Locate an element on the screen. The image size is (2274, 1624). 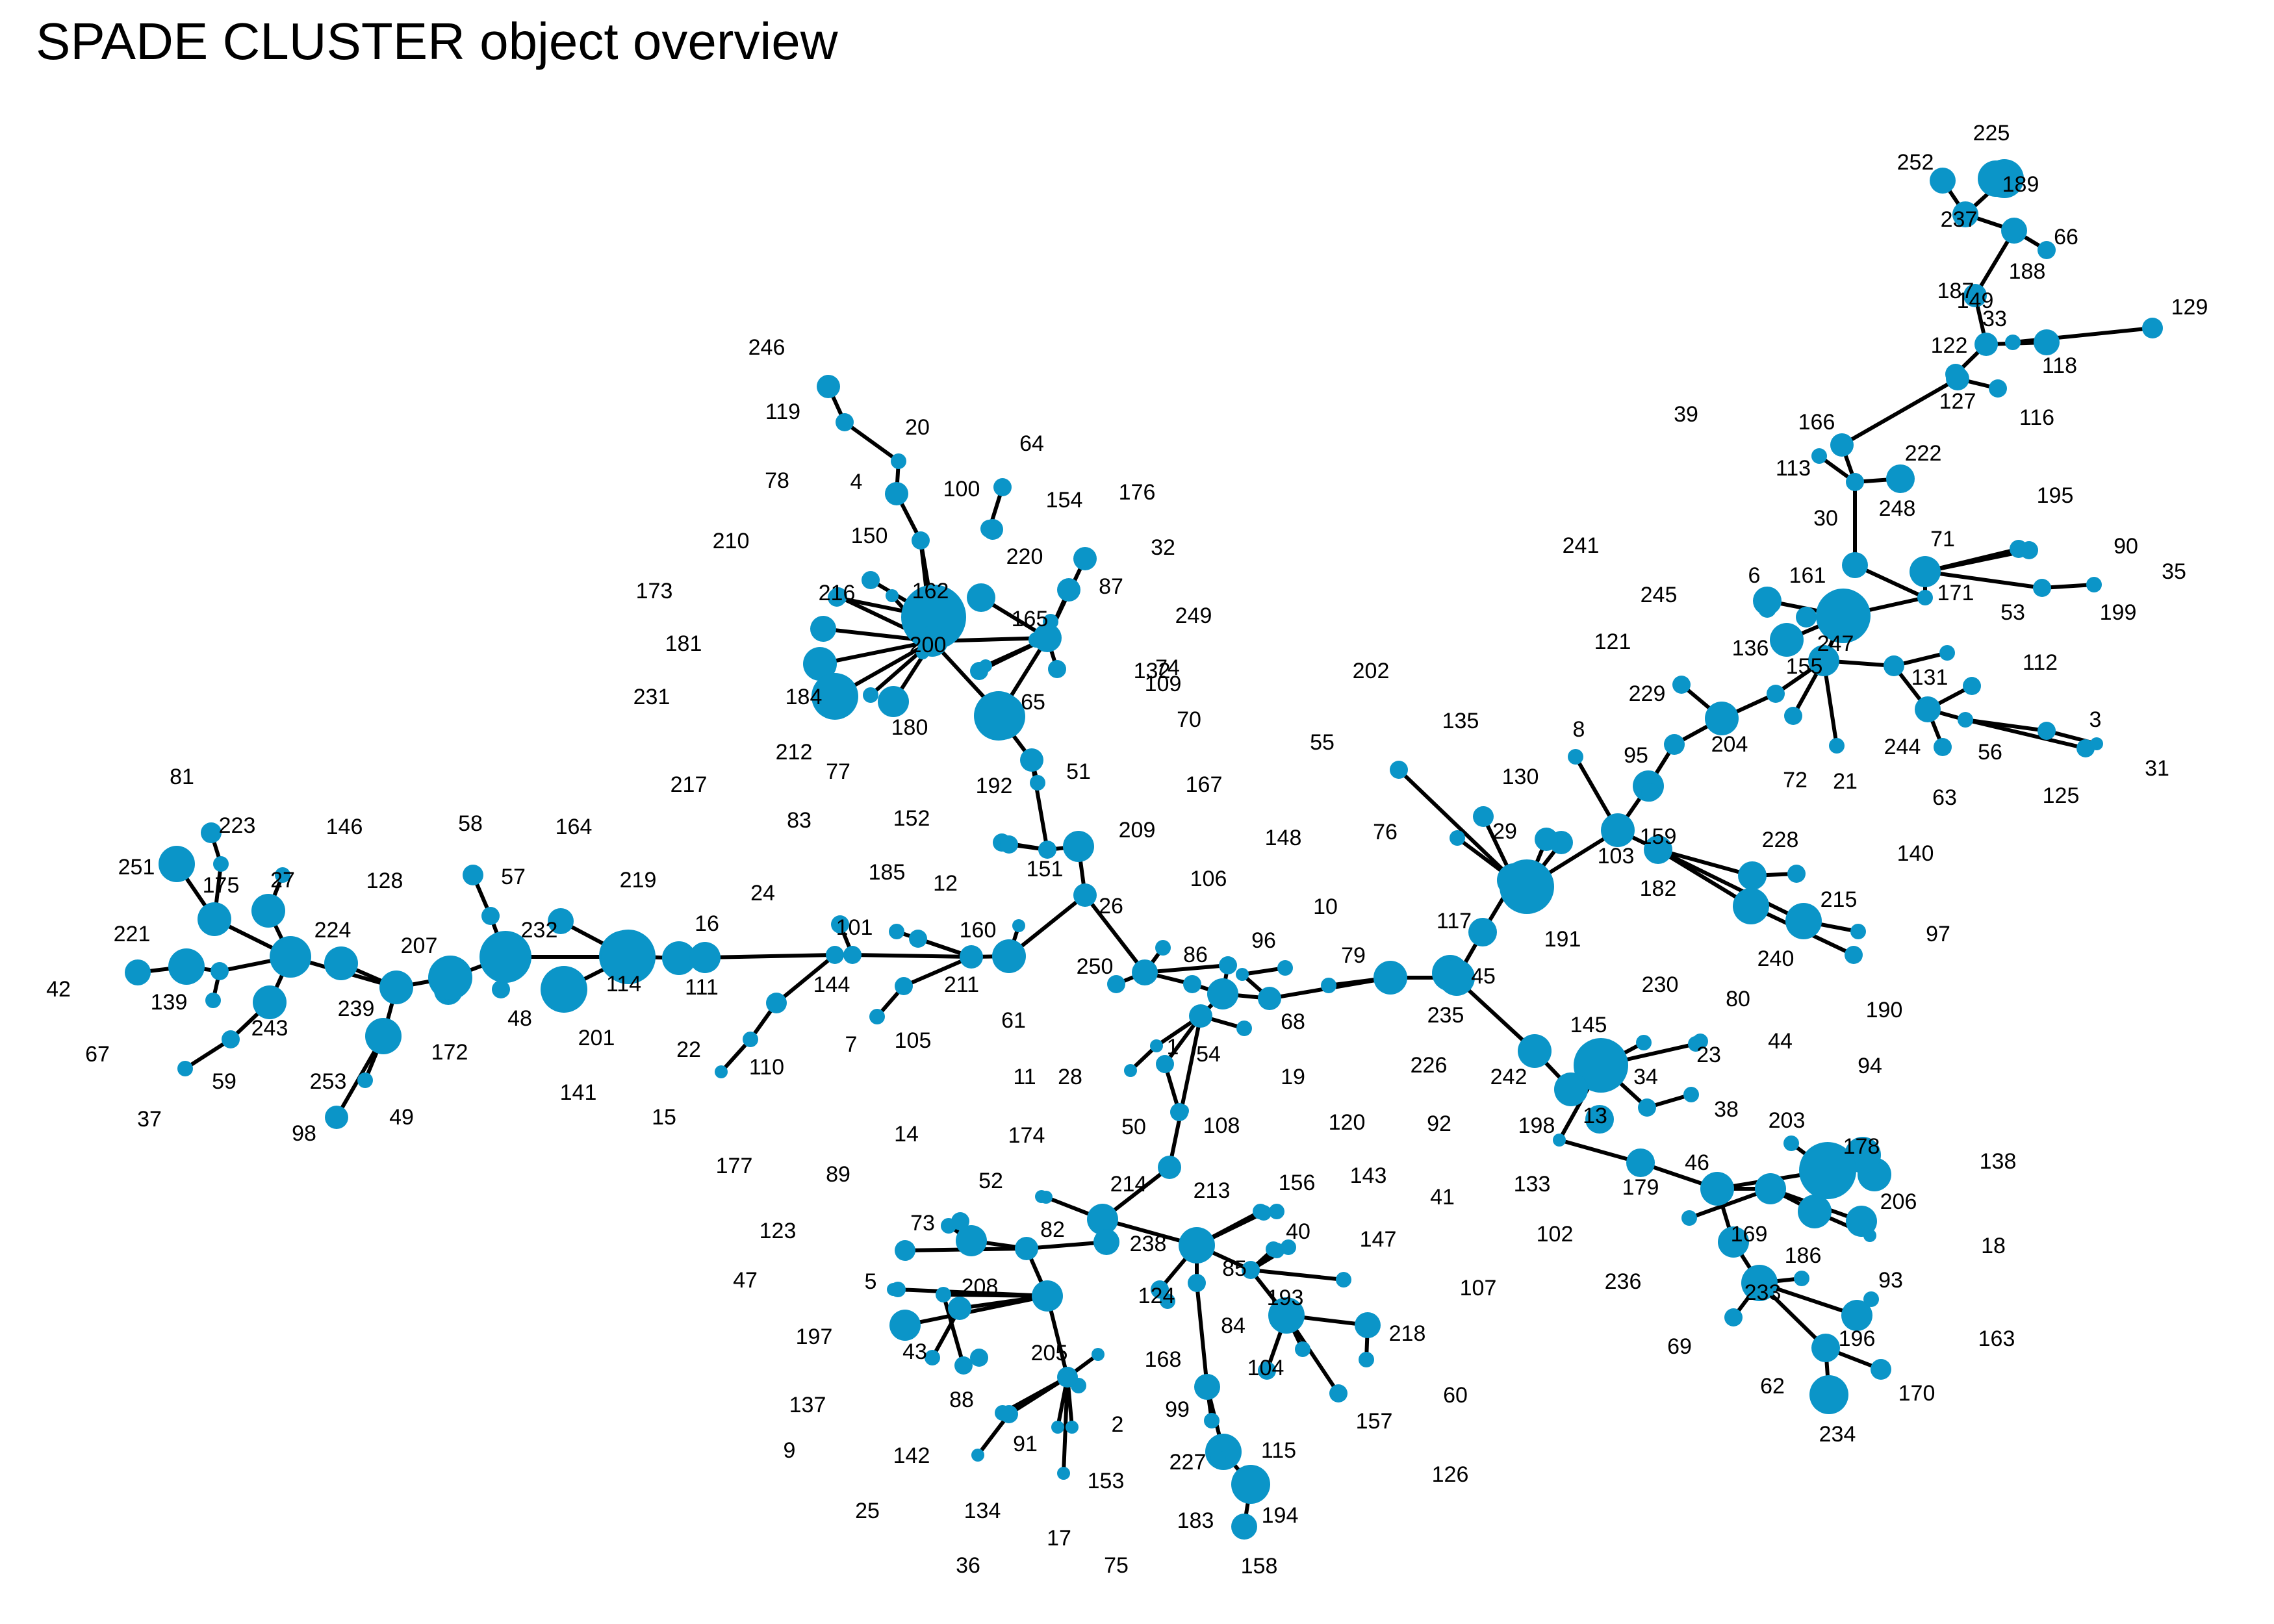
cluster-node-label-130: 130 is located at coordinates (1520, 777).